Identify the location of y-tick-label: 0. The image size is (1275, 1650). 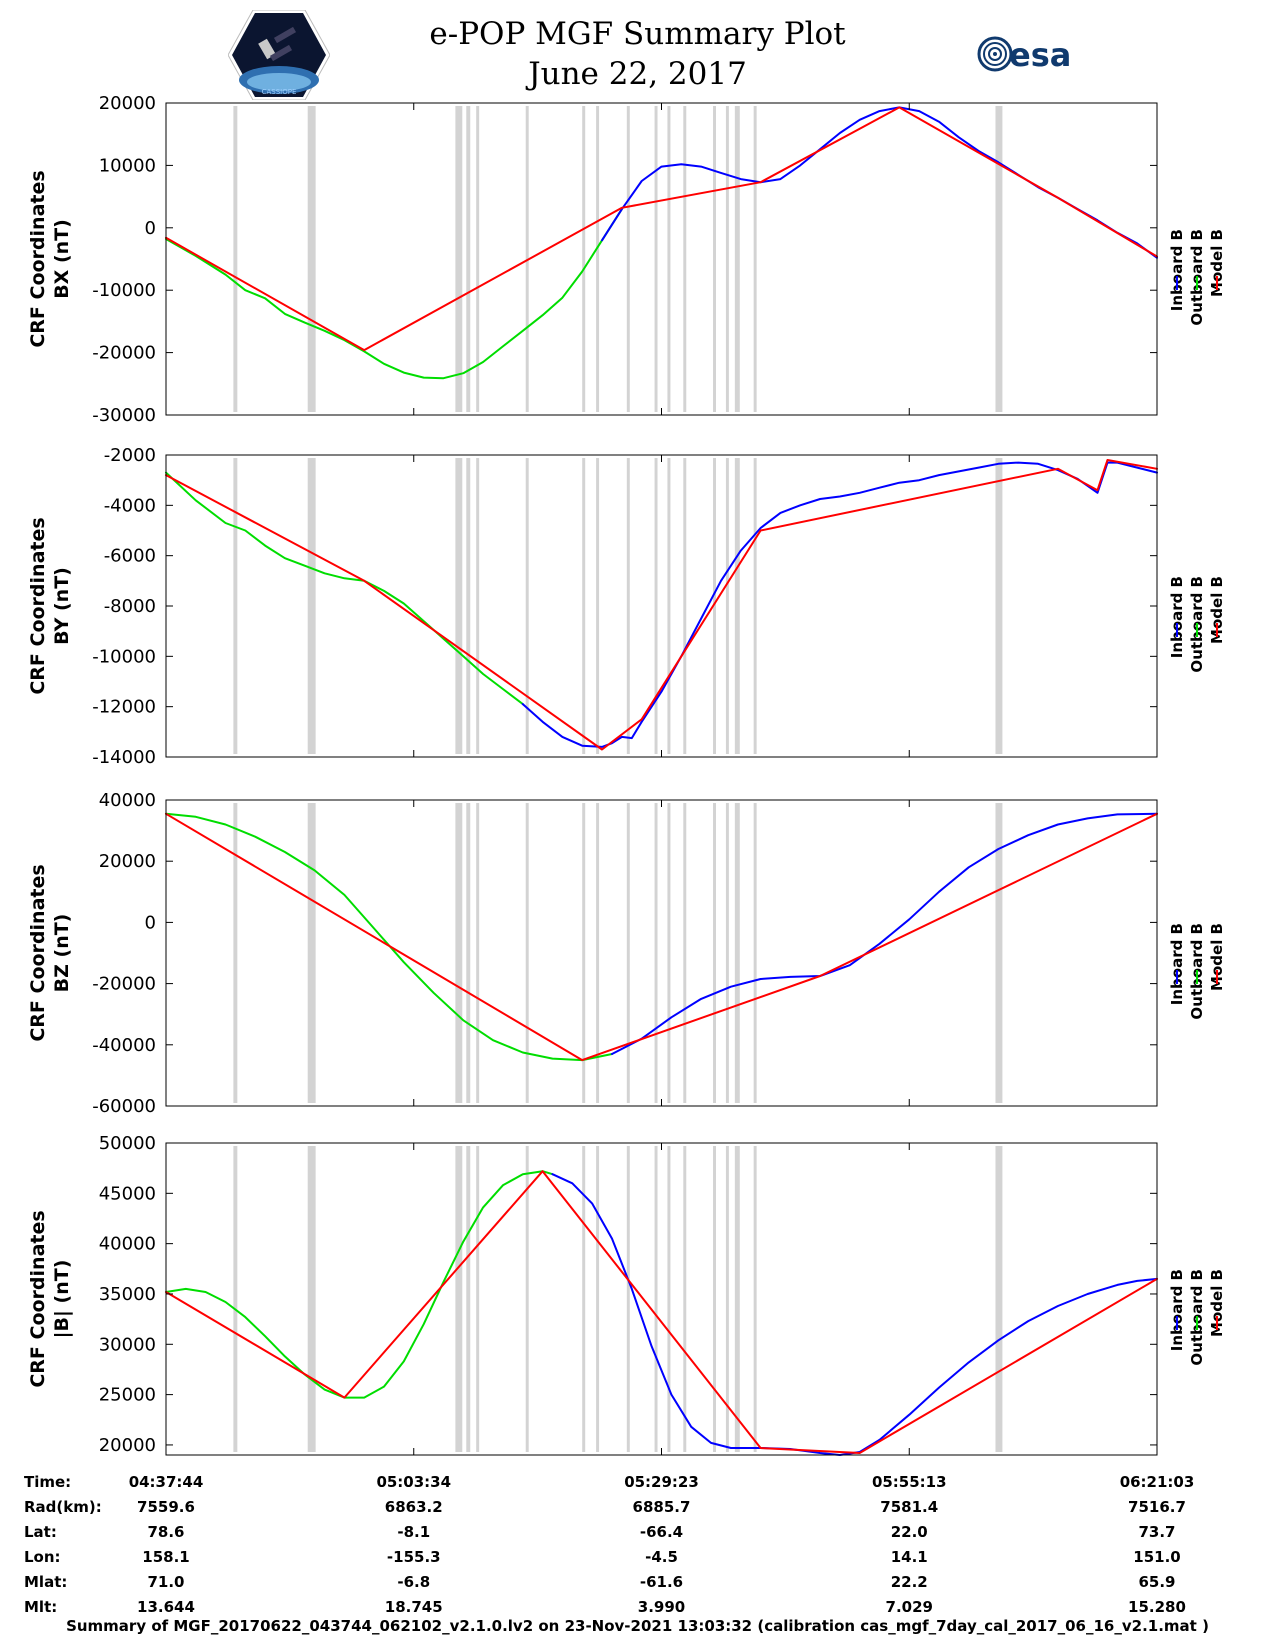
(150, 922).